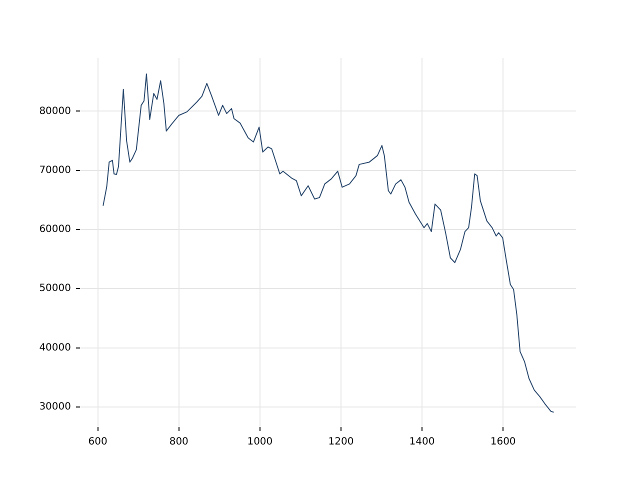 This screenshot has width=640, height=480. What do you see at coordinates (178, 442) in the screenshot?
I see `x-tick-label: 800` at bounding box center [178, 442].